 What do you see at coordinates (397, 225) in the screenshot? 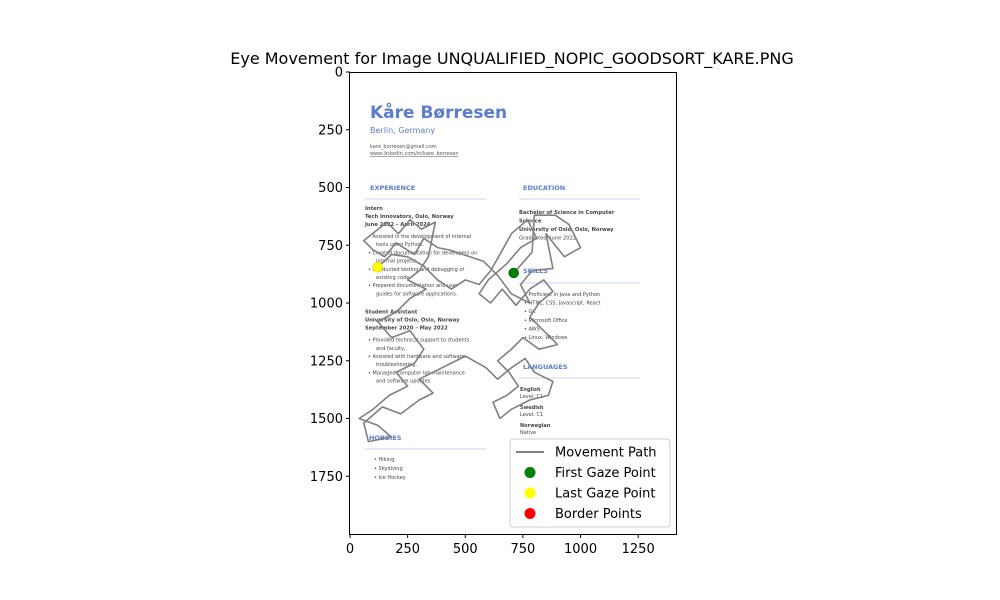
I see `resume-line: June 2022 – April 2024` at bounding box center [397, 225].